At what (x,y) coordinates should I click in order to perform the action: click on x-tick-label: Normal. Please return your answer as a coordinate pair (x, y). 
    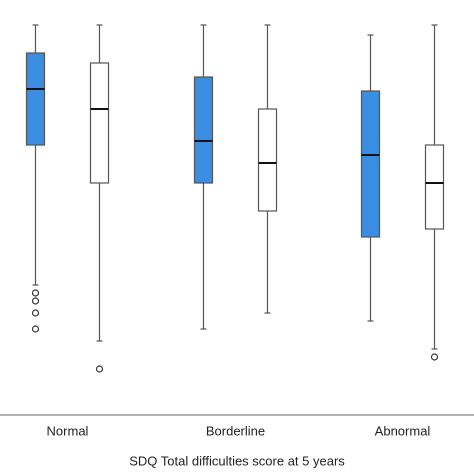
    Looking at the image, I should click on (68, 430).